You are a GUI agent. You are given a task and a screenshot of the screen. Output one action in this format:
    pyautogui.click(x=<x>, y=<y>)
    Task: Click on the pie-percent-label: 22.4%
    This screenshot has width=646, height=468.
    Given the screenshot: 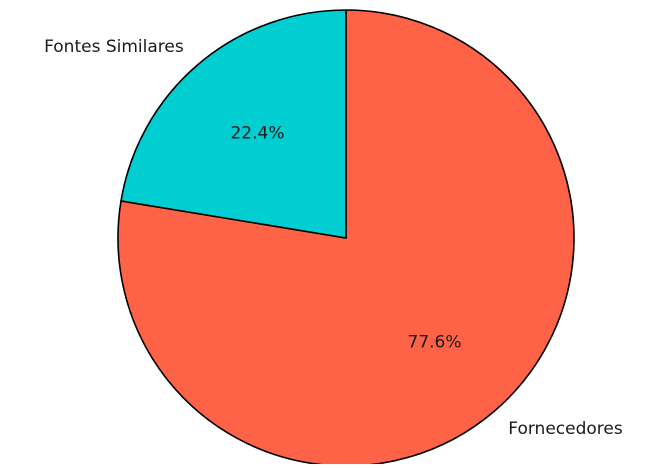 What is the action you would take?
    pyautogui.click(x=257, y=134)
    